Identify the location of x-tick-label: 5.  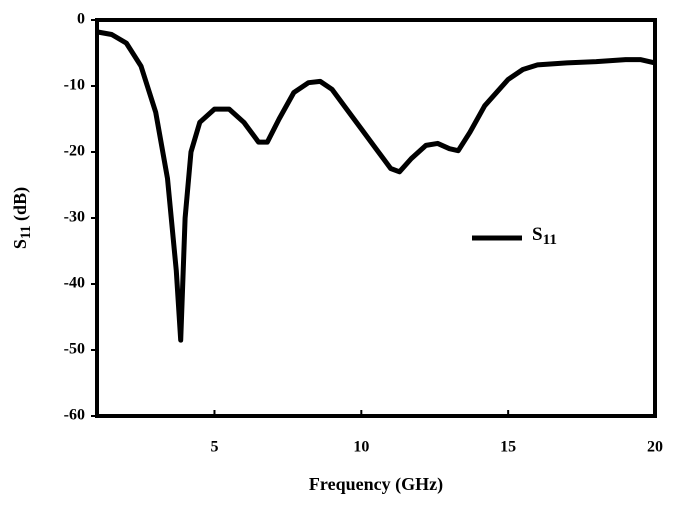
(214, 447).